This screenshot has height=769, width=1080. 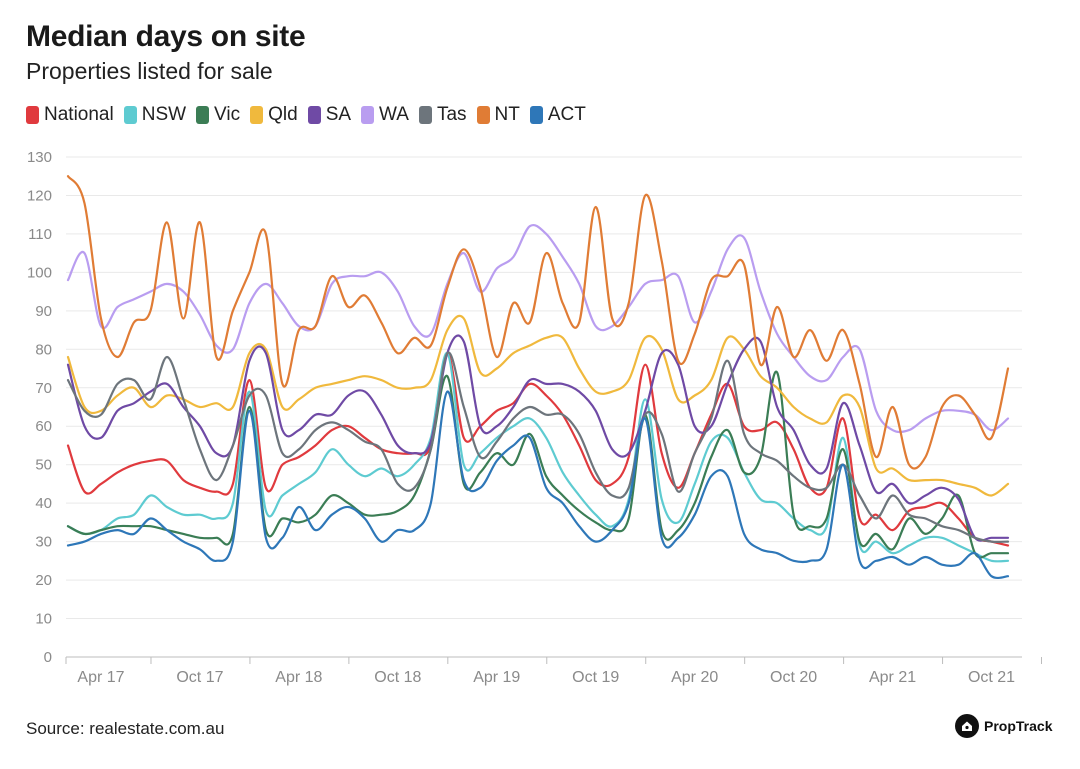 What do you see at coordinates (338, 114) in the screenshot?
I see `legend-label: SA` at bounding box center [338, 114].